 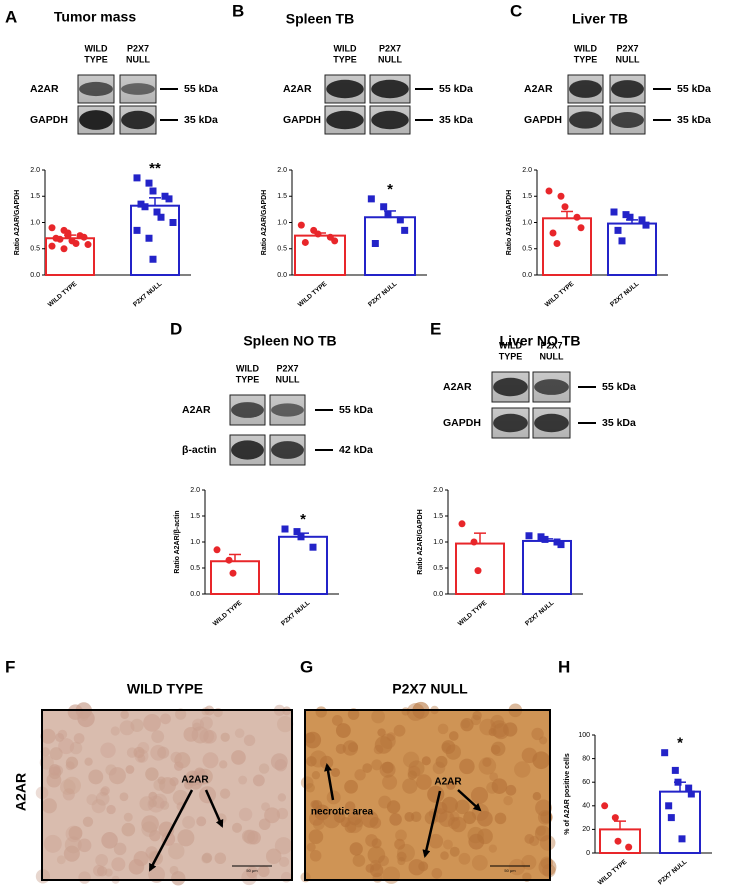 I want to click on blot-column-label: WILD, so click(x=585, y=48).